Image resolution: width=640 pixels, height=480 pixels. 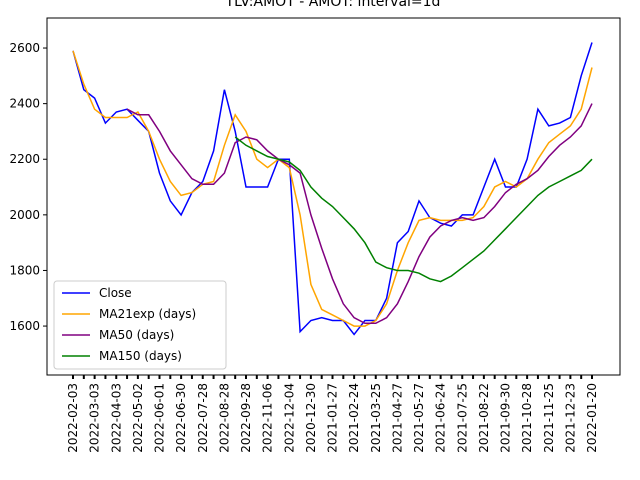 I want to click on y-tick-label: 2200, so click(x=24, y=159).